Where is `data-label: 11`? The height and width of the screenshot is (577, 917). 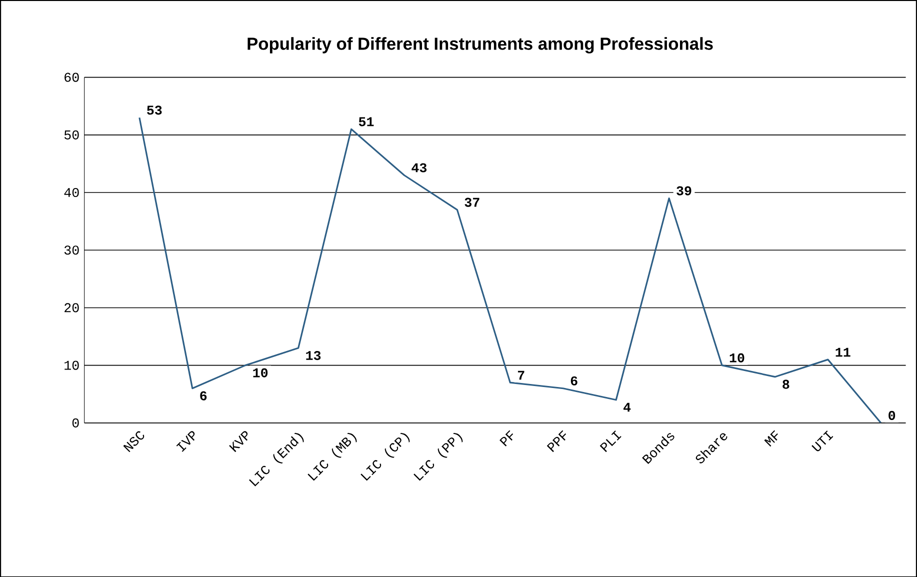
data-label: 11 is located at coordinates (843, 352).